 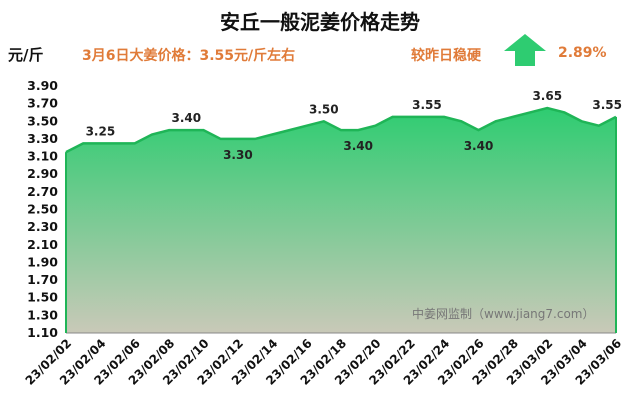 What do you see at coordinates (42, 261) in the screenshot?
I see `y-tick-label: 1.90` at bounding box center [42, 261].